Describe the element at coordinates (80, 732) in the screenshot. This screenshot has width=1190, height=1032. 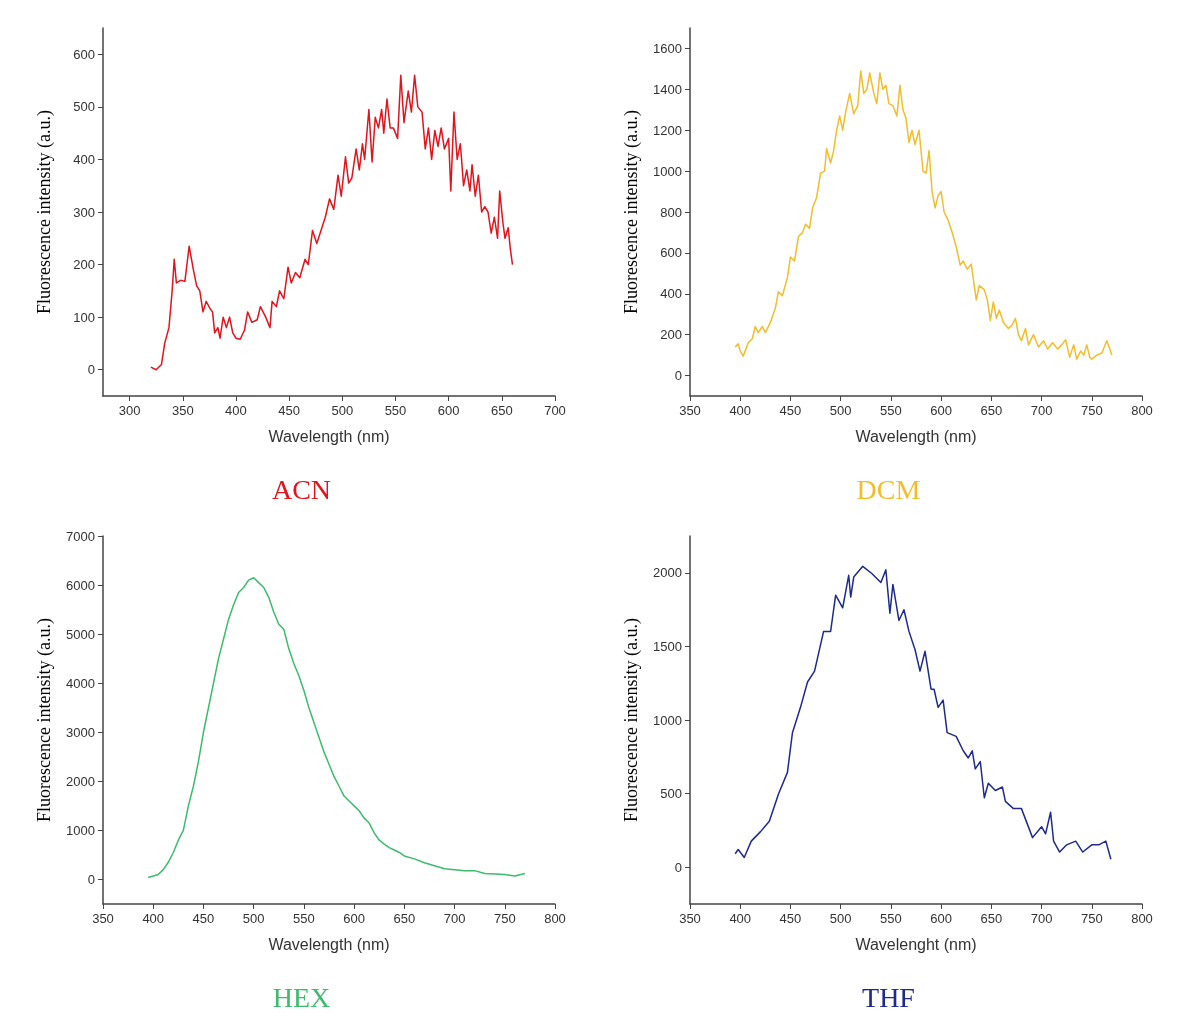
I see `y-tick-label: 3000` at that location.